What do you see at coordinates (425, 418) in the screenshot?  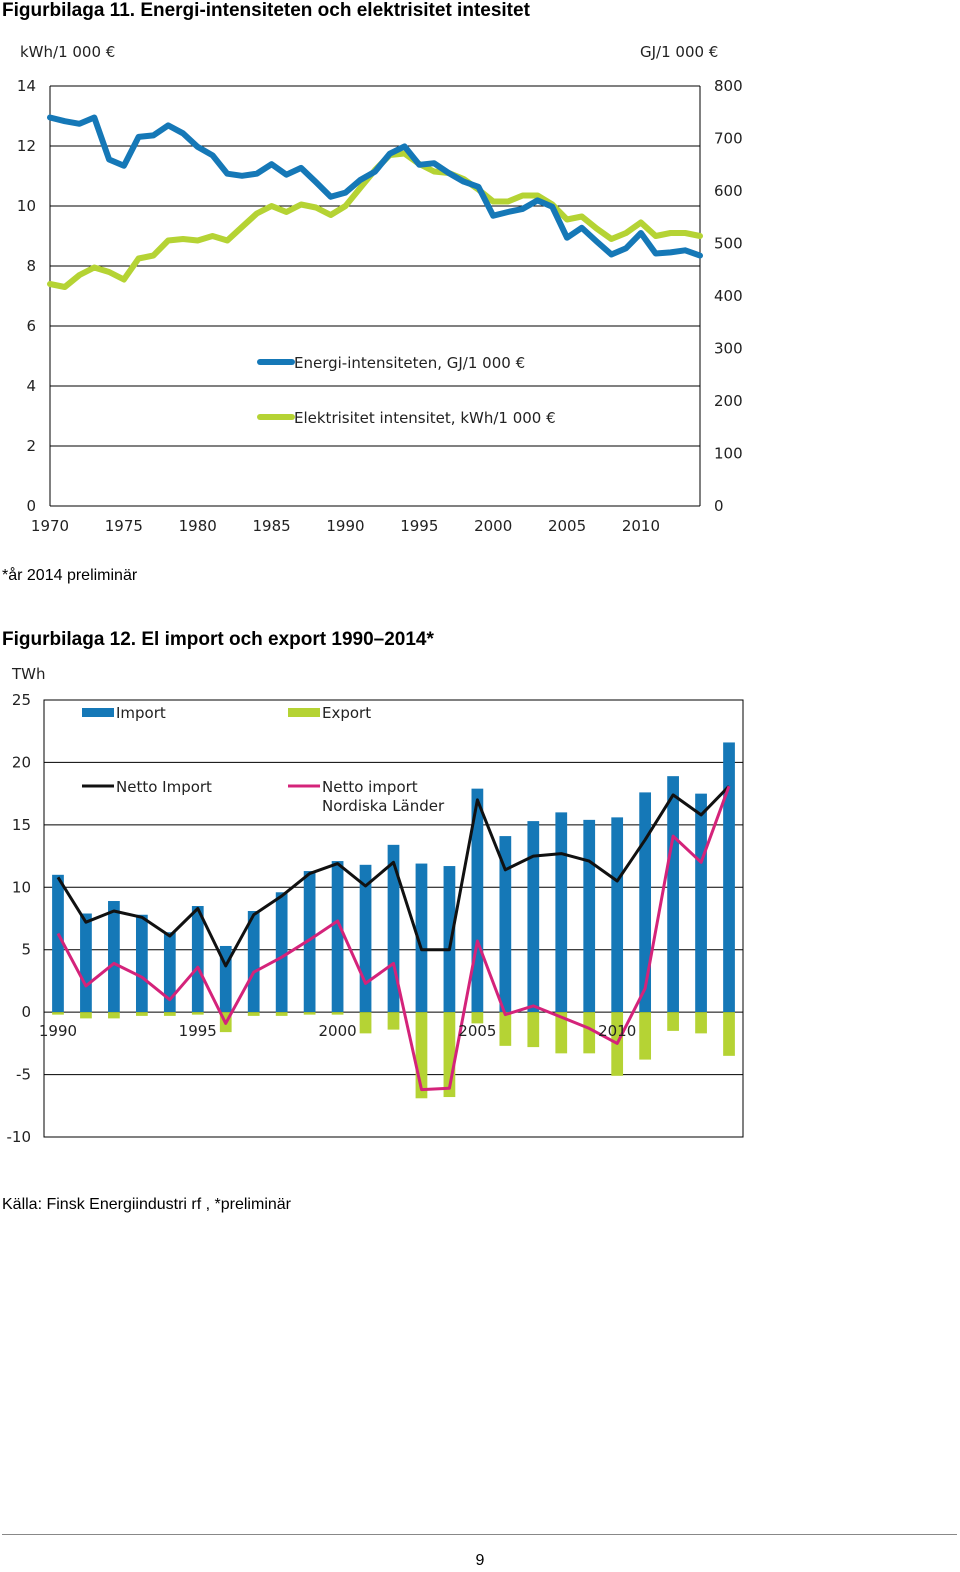 I see `legend-label-electricity: Elektrisitet intensitet, kWh/1 000 €` at bounding box center [425, 418].